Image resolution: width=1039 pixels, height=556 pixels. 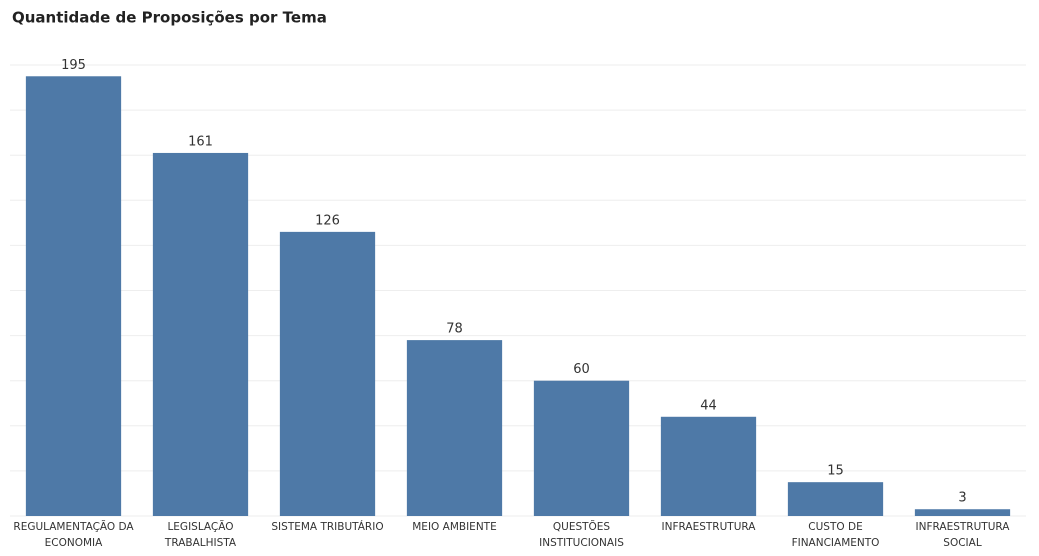 What do you see at coordinates (327, 527) in the screenshot?
I see `x-tick-label: SISTEMA TRIBUTÁRIO` at bounding box center [327, 527].